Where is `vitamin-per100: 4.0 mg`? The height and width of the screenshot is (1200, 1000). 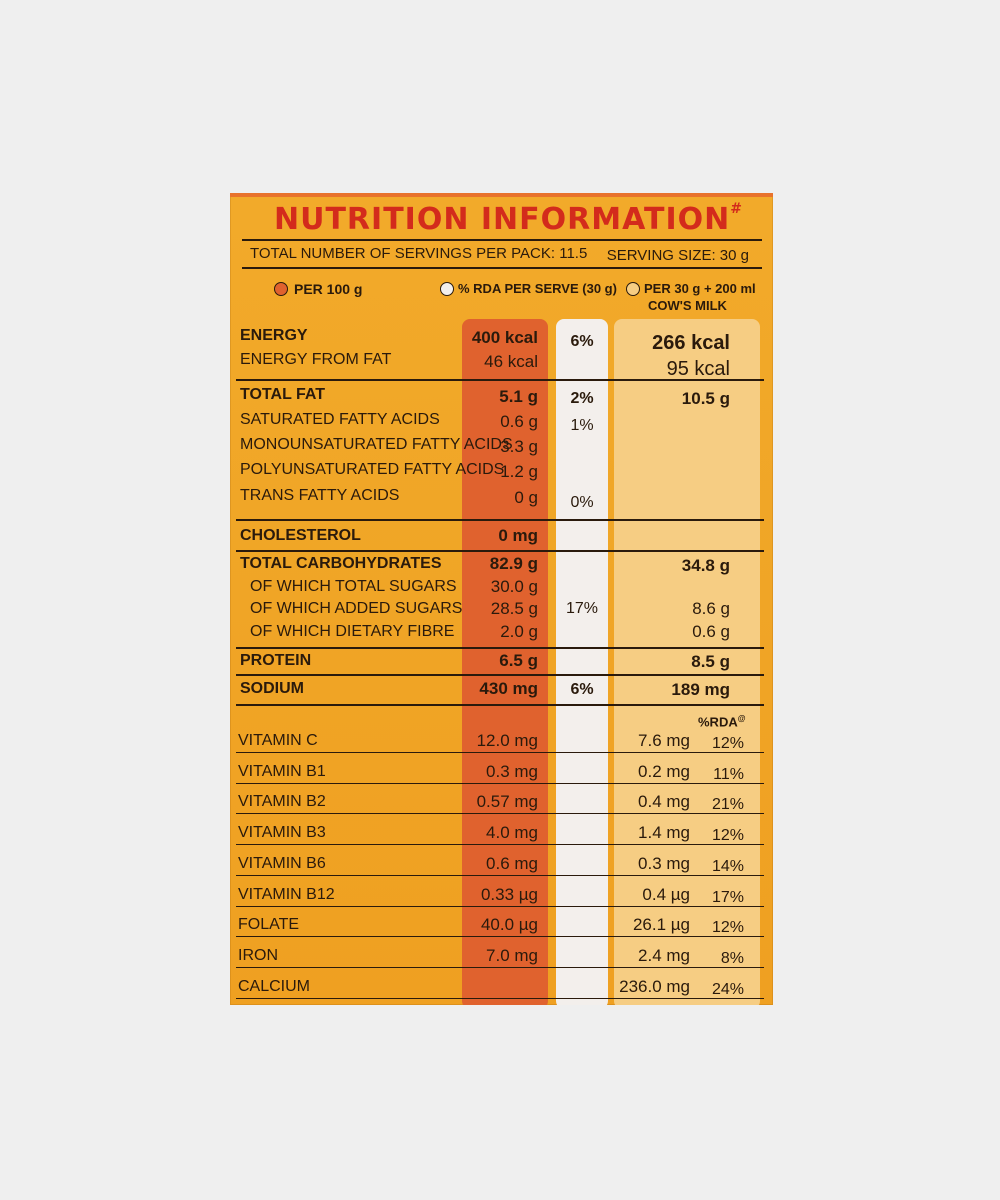 vitamin-per100: 4.0 mg is located at coordinates (512, 833).